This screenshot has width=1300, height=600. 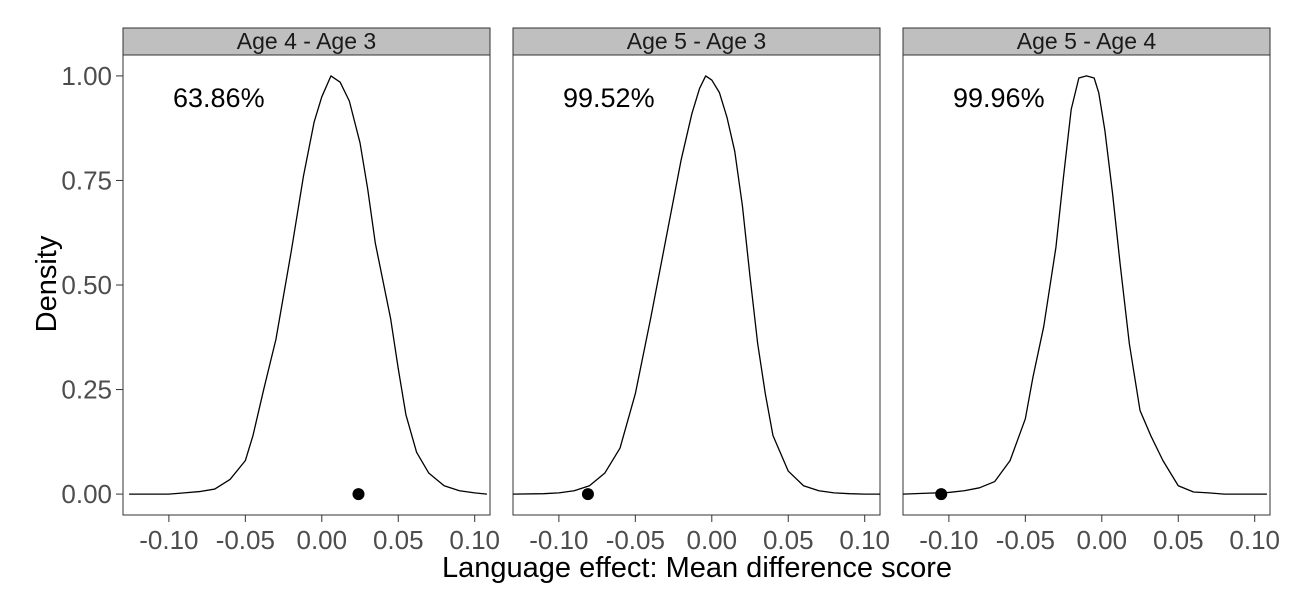 What do you see at coordinates (697, 568) in the screenshot?
I see `x-axis-title: Language effect: Mean difference score` at bounding box center [697, 568].